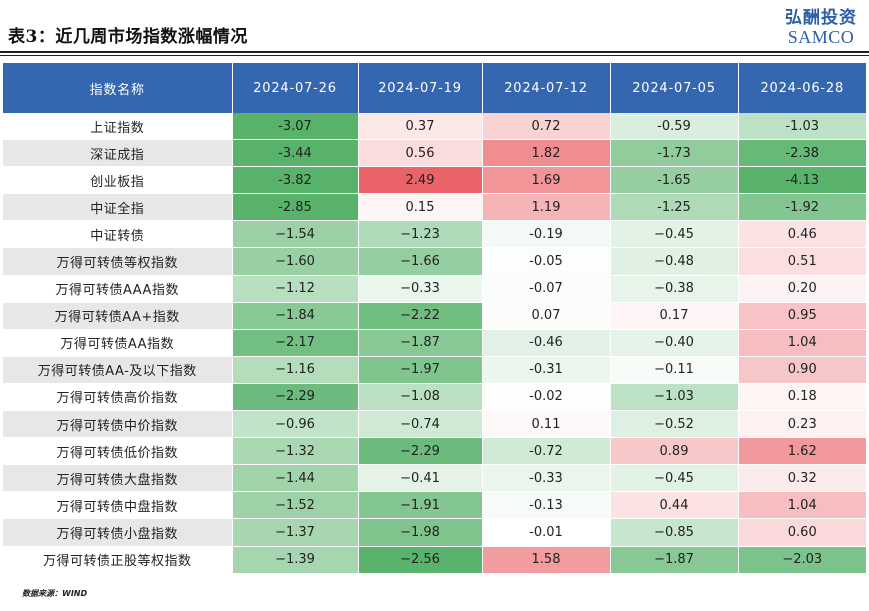  Describe the element at coordinates (295, 478) in the screenshot. I see `return-value-cell: −1.44` at that location.